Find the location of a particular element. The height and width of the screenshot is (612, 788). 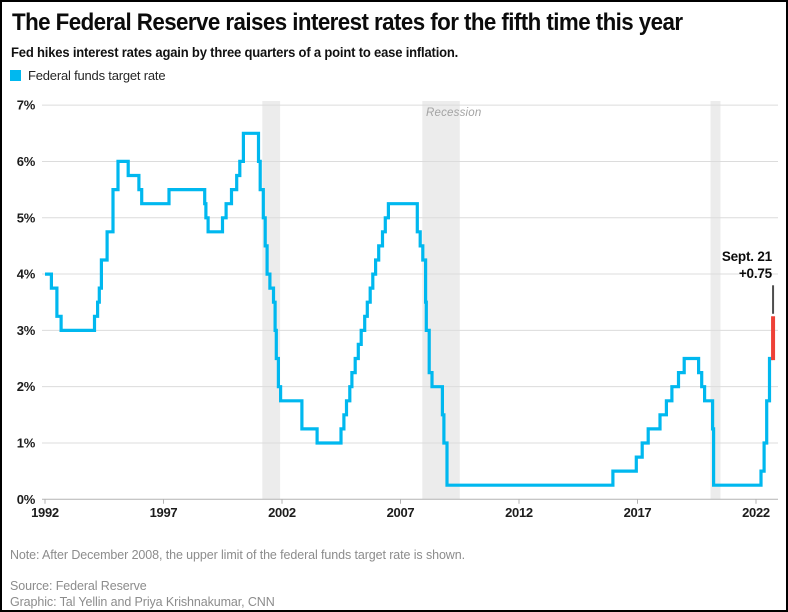

x-axis-tick-label: 2002 is located at coordinates (282, 512).